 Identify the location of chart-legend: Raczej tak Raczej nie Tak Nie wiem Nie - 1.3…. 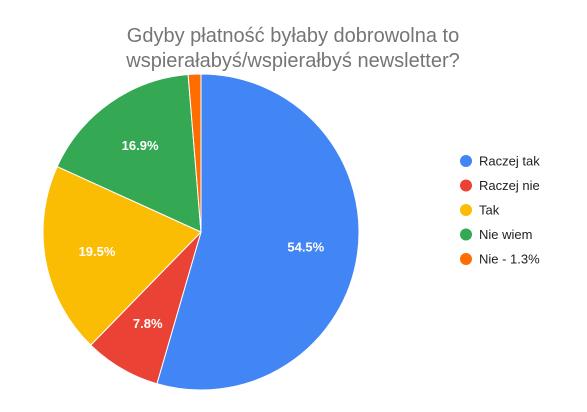
(500, 210).